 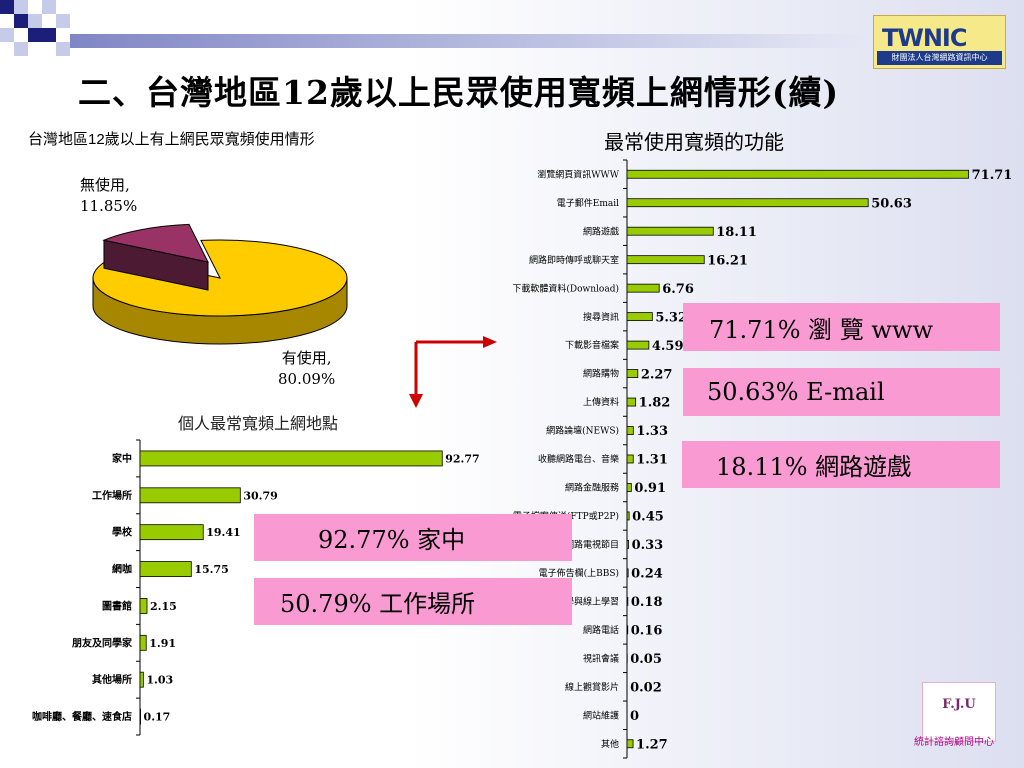 I want to click on red-arrow, so click(x=453, y=372).